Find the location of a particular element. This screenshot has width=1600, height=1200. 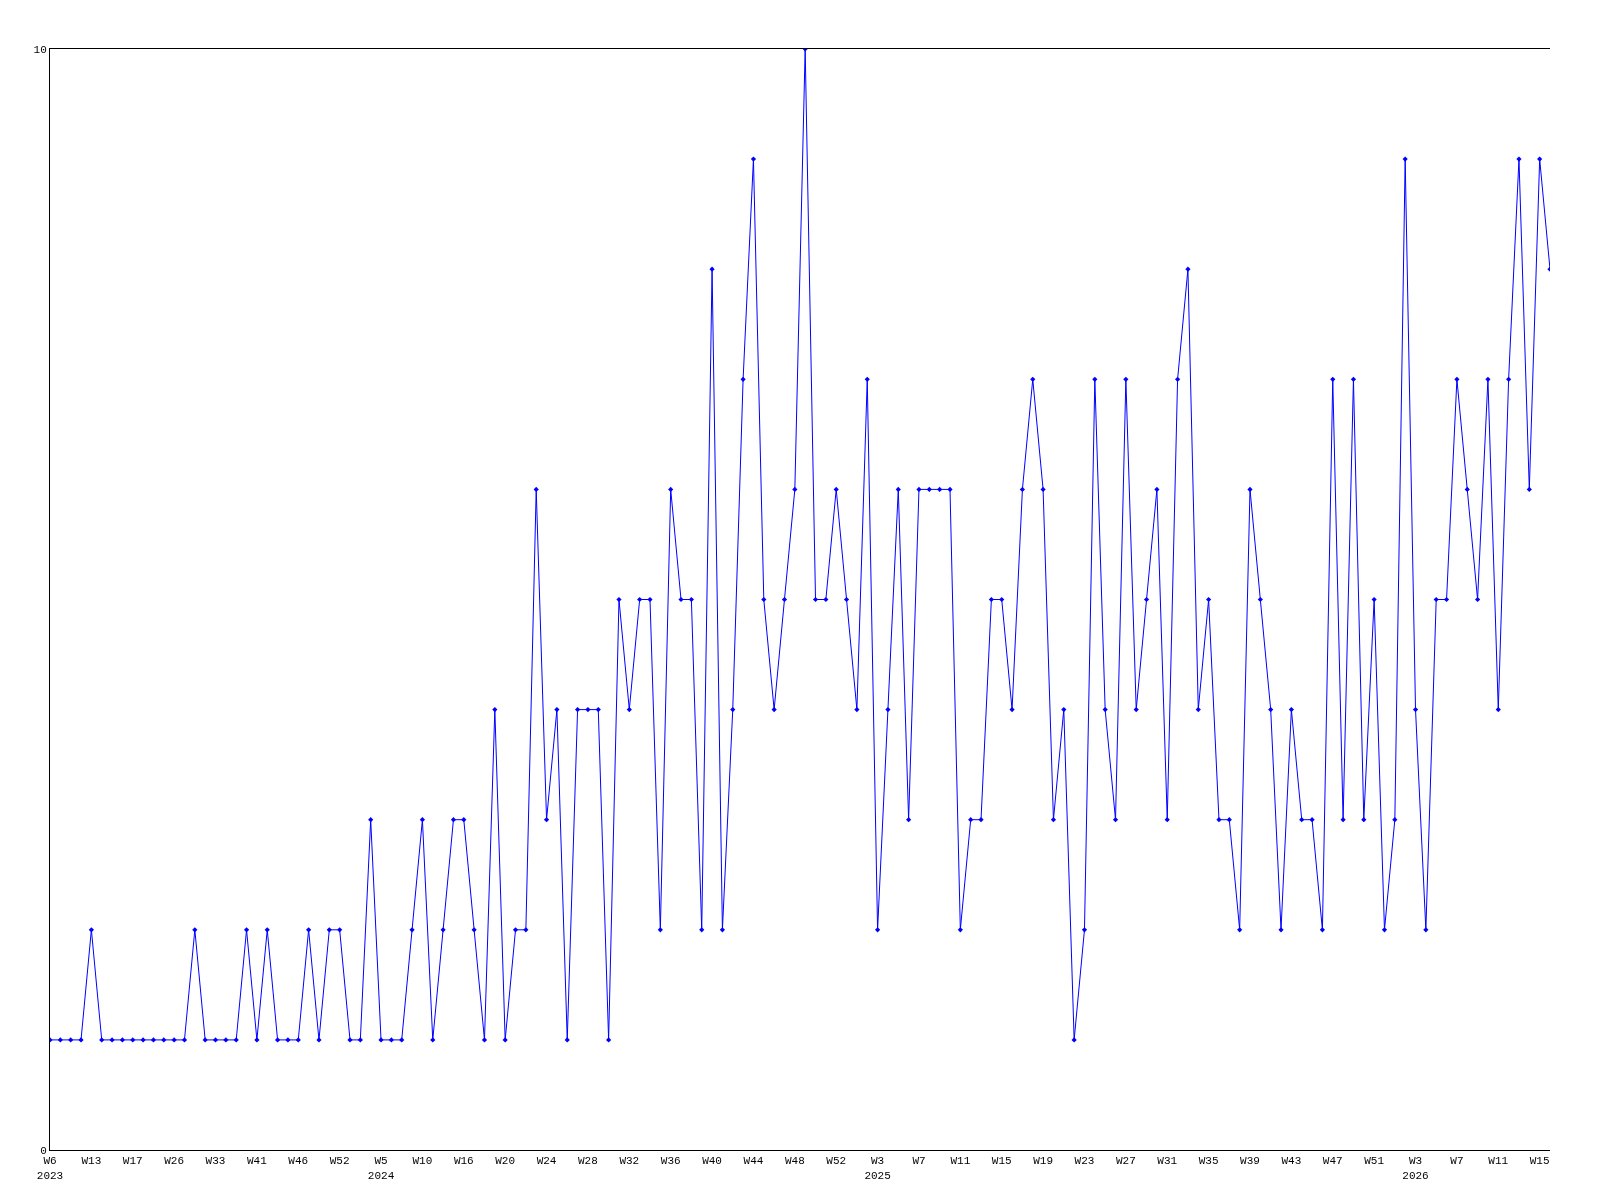

x-tick-label: W17 is located at coordinates (132, 1161).